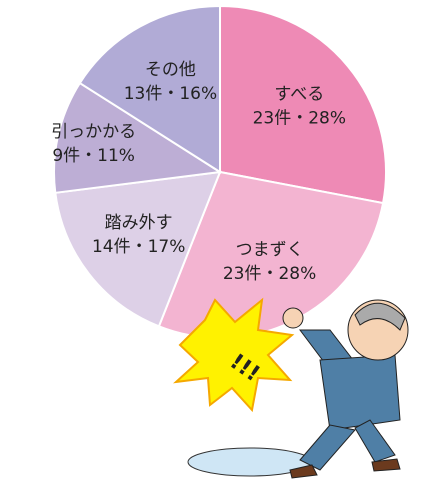 This screenshot has height=496, width=430. Describe the element at coordinates (380, 316) in the screenshot. I see `hair` at that location.